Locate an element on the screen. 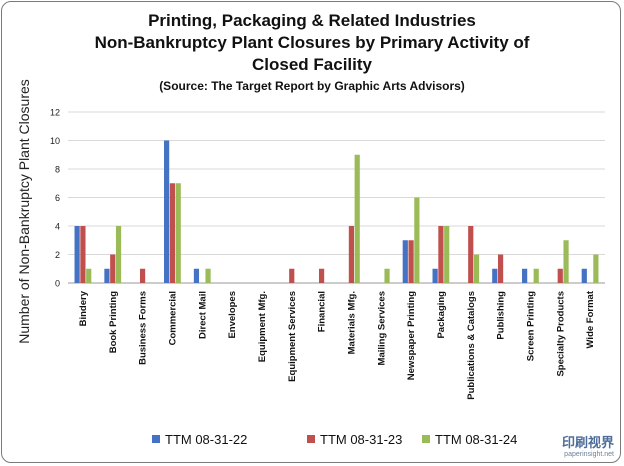 Image resolution: width=624 pixels, height=466 pixels. x-tick-label: Mailing Services is located at coordinates (381, 328).